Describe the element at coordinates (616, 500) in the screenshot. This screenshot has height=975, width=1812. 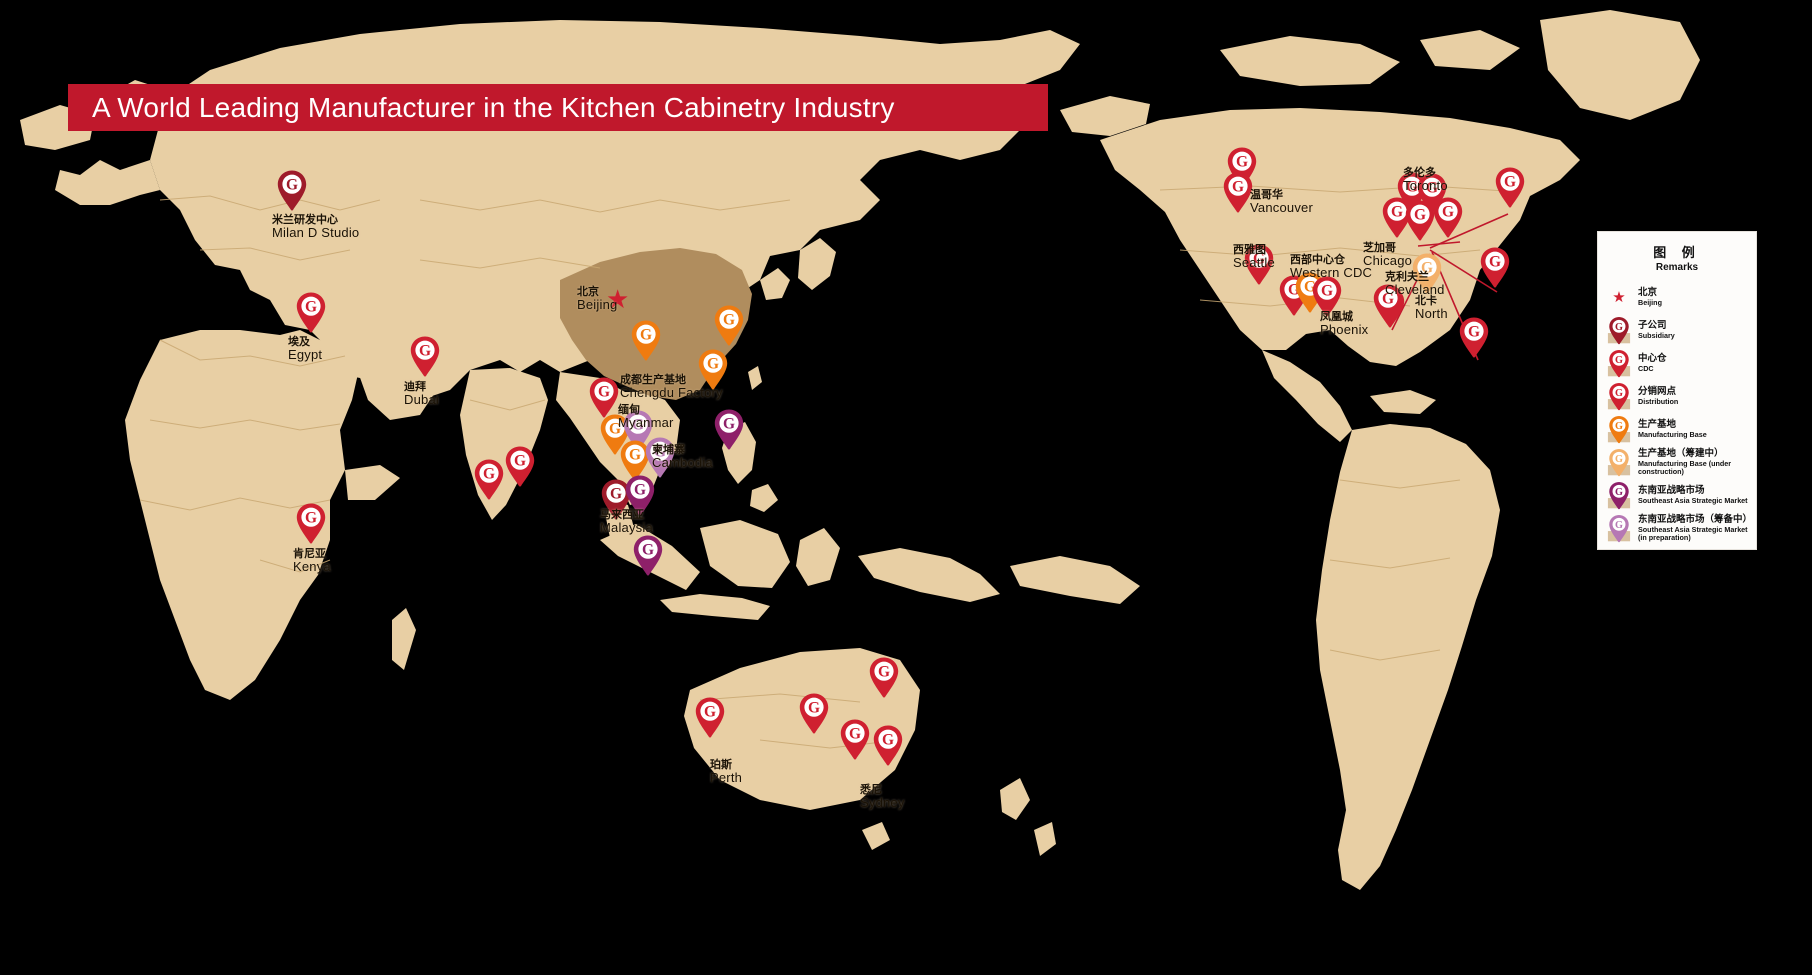
I see `pin-malaysia-a: G` at that location.